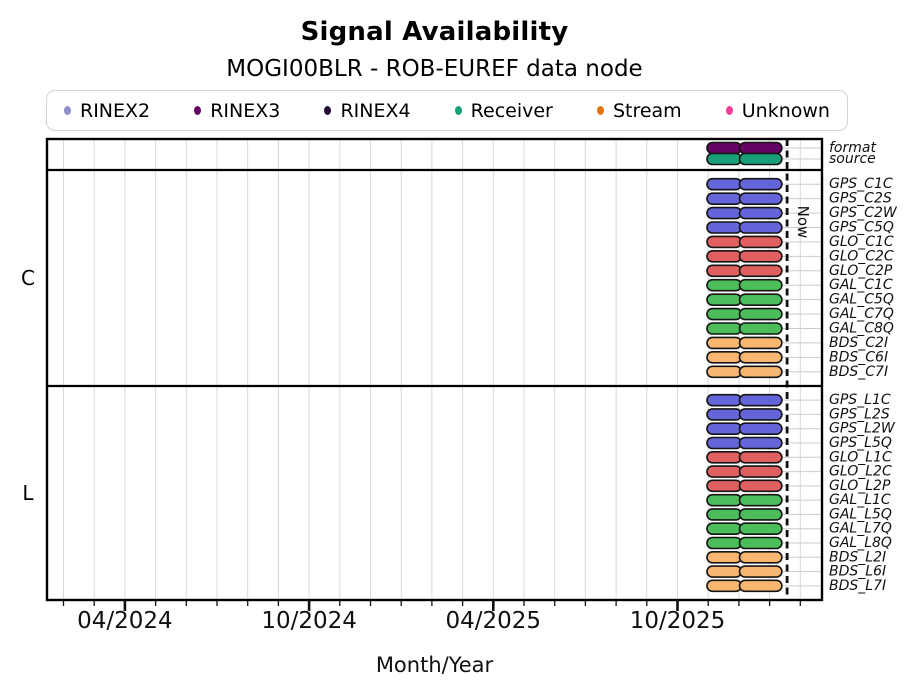 The width and height of the screenshot is (914, 700). Describe the element at coordinates (860, 529) in the screenshot. I see `row-label: GAL_L7Q` at that location.